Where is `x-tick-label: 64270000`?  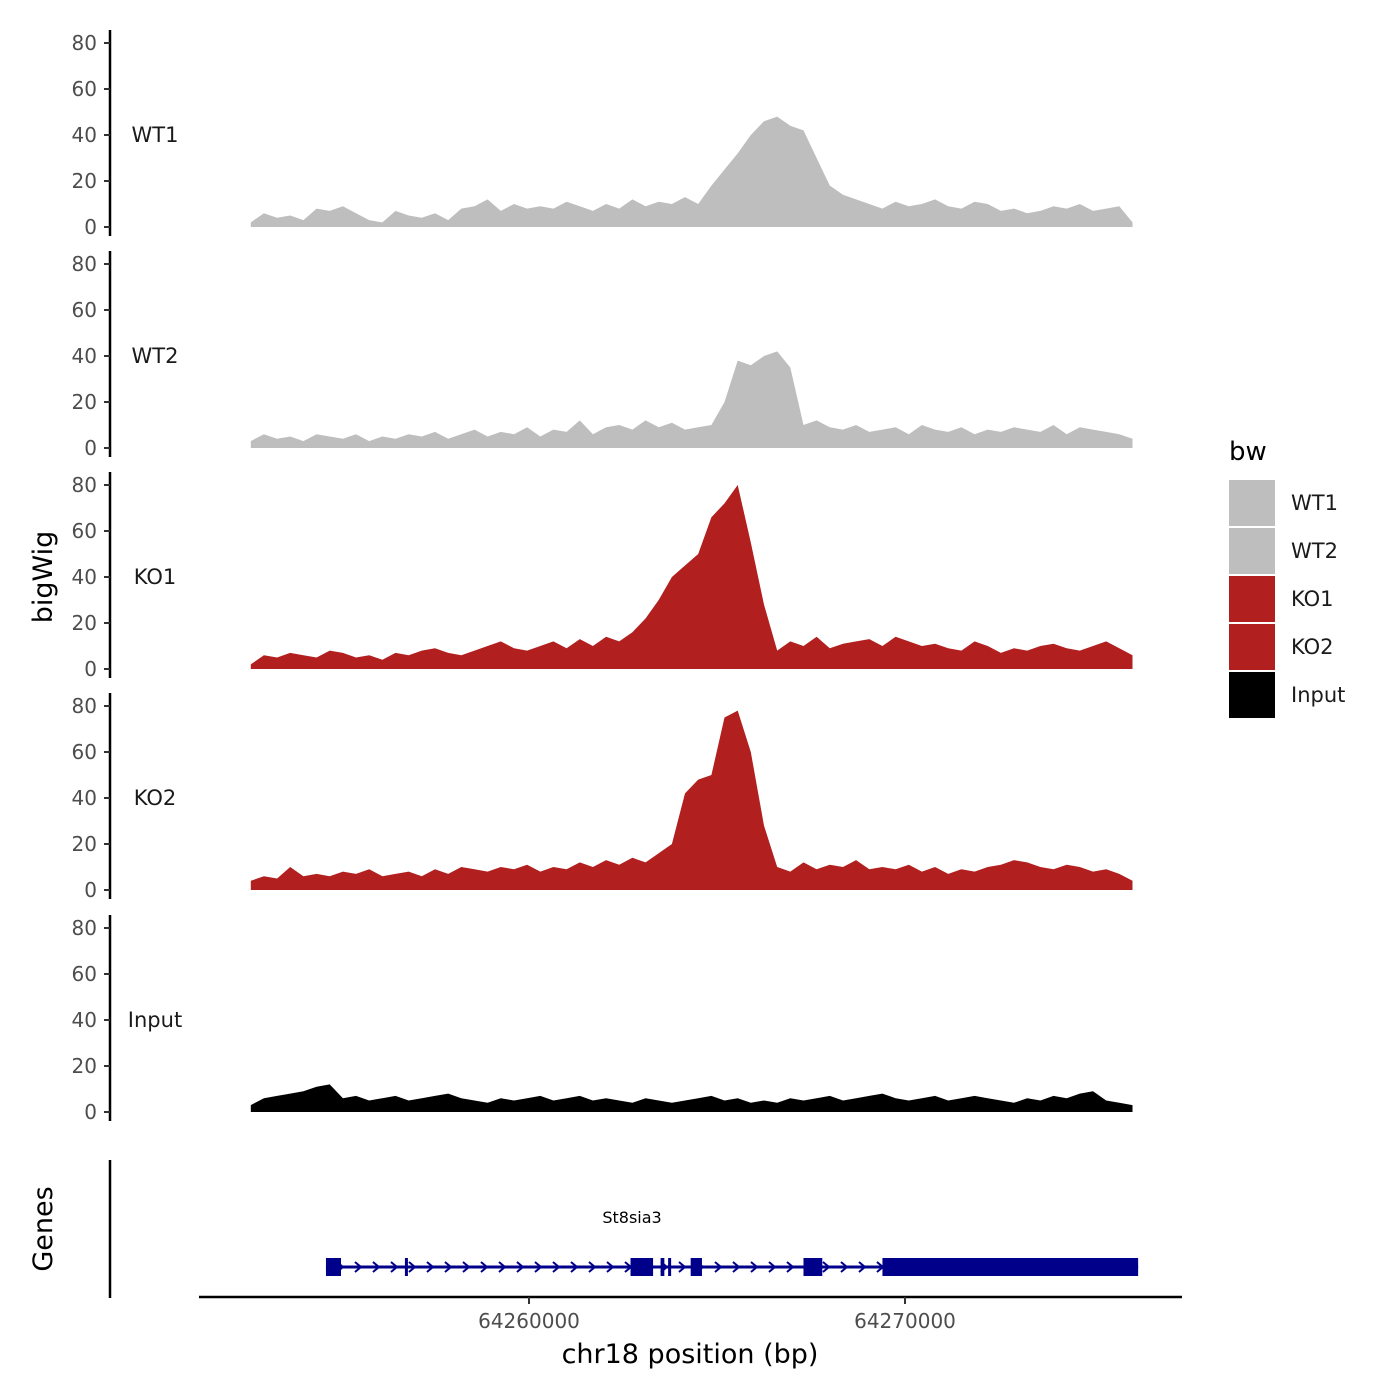
x-tick-label: 64270000 is located at coordinates (905, 1321).